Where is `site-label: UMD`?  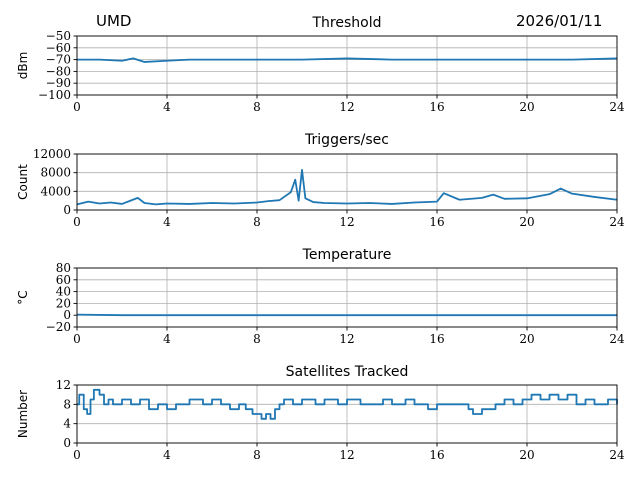 site-label: UMD is located at coordinates (114, 21).